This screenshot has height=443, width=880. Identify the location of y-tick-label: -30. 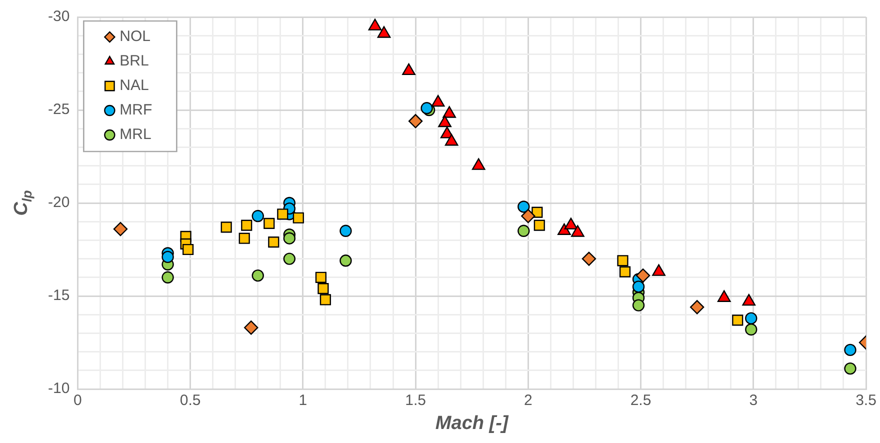
(59, 17).